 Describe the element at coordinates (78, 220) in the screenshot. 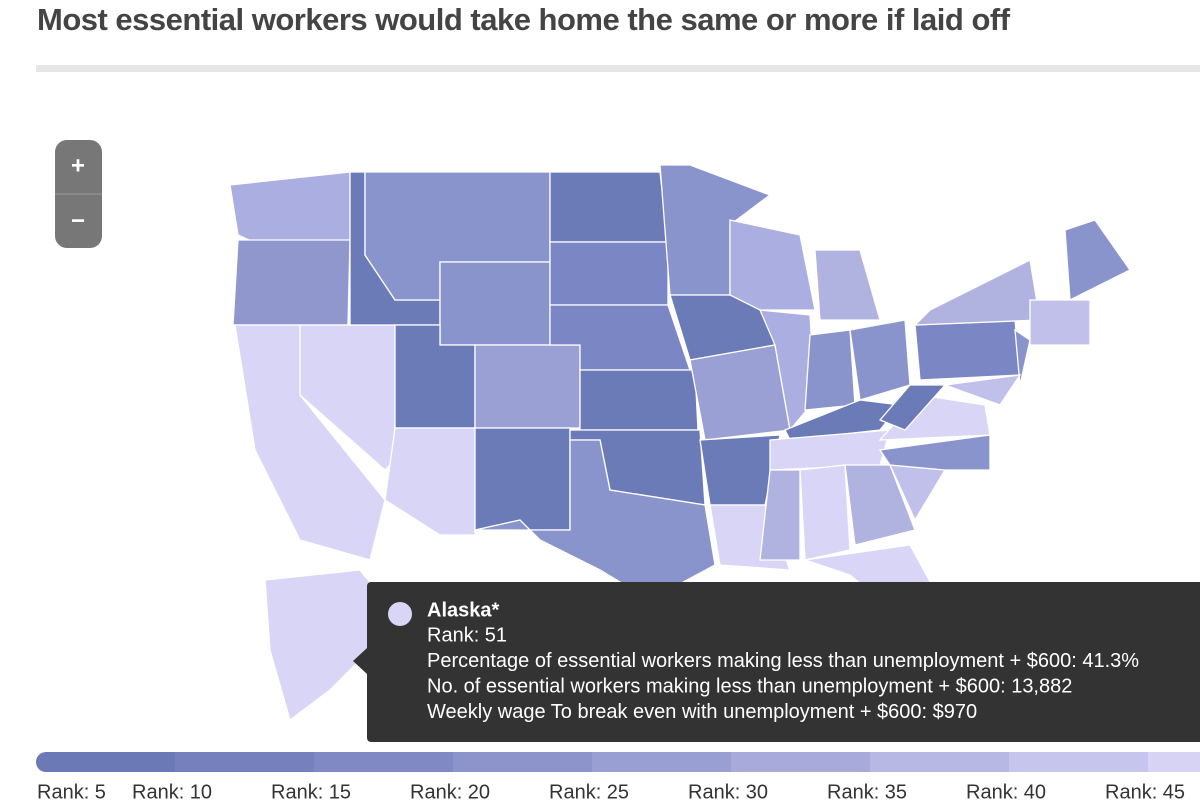

I see `zoom-out: −` at that location.